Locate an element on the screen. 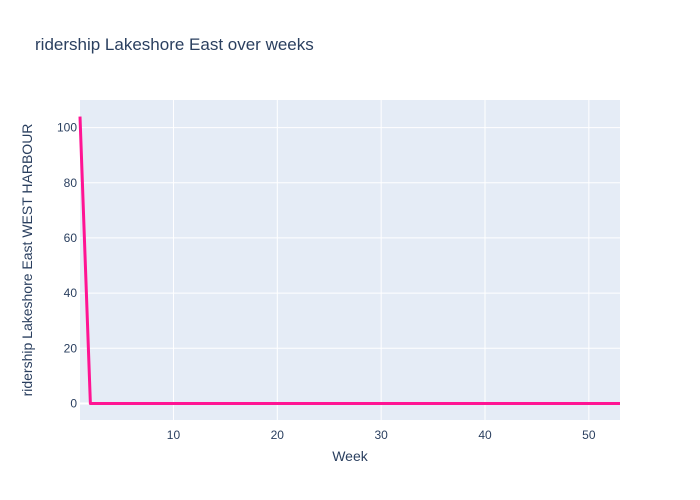  x-tick-label: 30 is located at coordinates (381, 435).